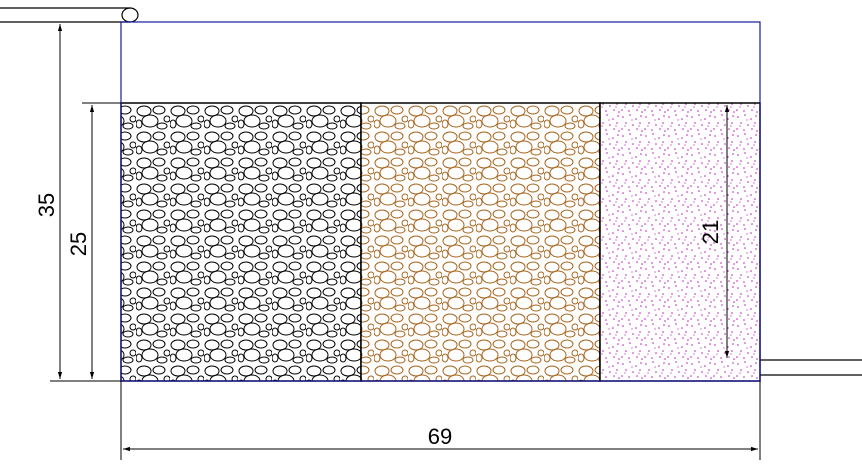 The height and width of the screenshot is (464, 862). What do you see at coordinates (101, 240) in the screenshot?
I see `dim-fill-height` at bounding box center [101, 240].